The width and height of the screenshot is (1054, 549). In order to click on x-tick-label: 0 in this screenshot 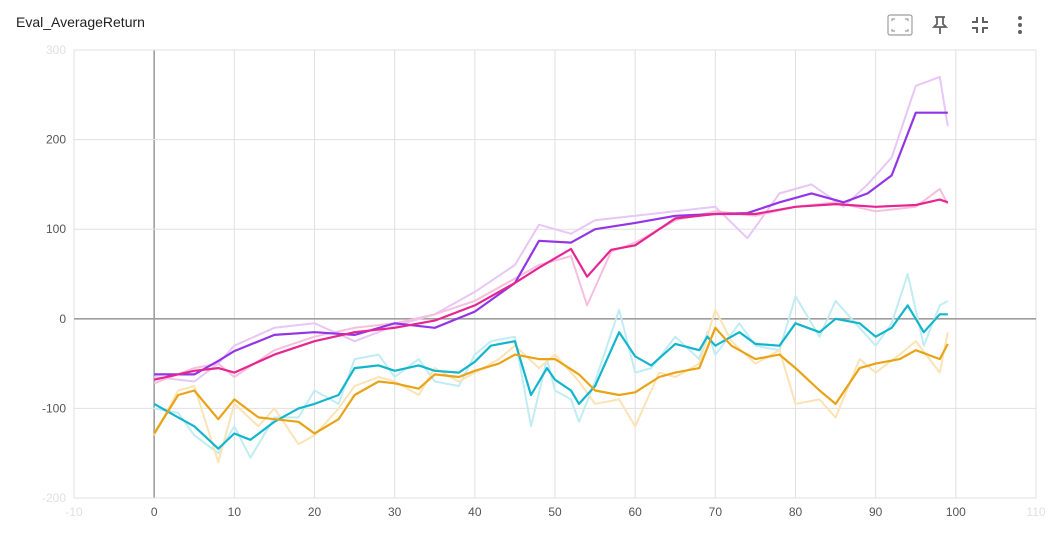, I will do `click(154, 512)`.